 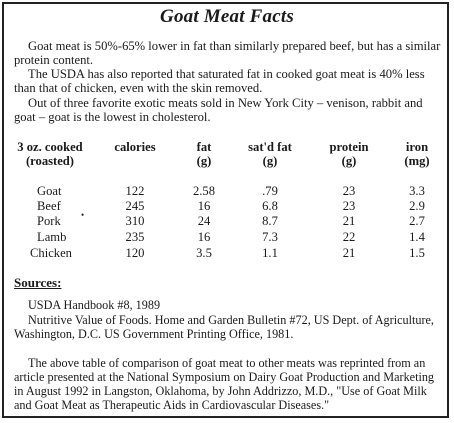 What do you see at coordinates (135, 253) in the screenshot?
I see `cell-calories: 120` at bounding box center [135, 253].